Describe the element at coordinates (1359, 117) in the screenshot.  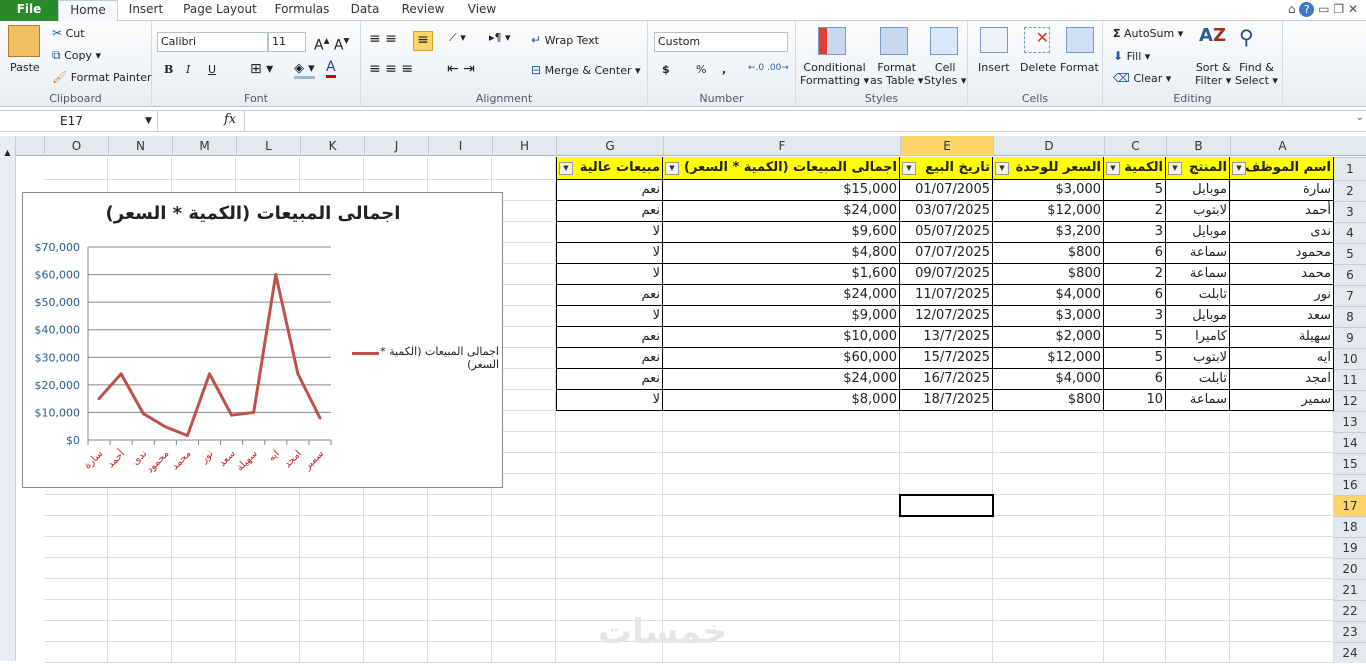
I see `expand-formula-icon: ⌄` at that location.